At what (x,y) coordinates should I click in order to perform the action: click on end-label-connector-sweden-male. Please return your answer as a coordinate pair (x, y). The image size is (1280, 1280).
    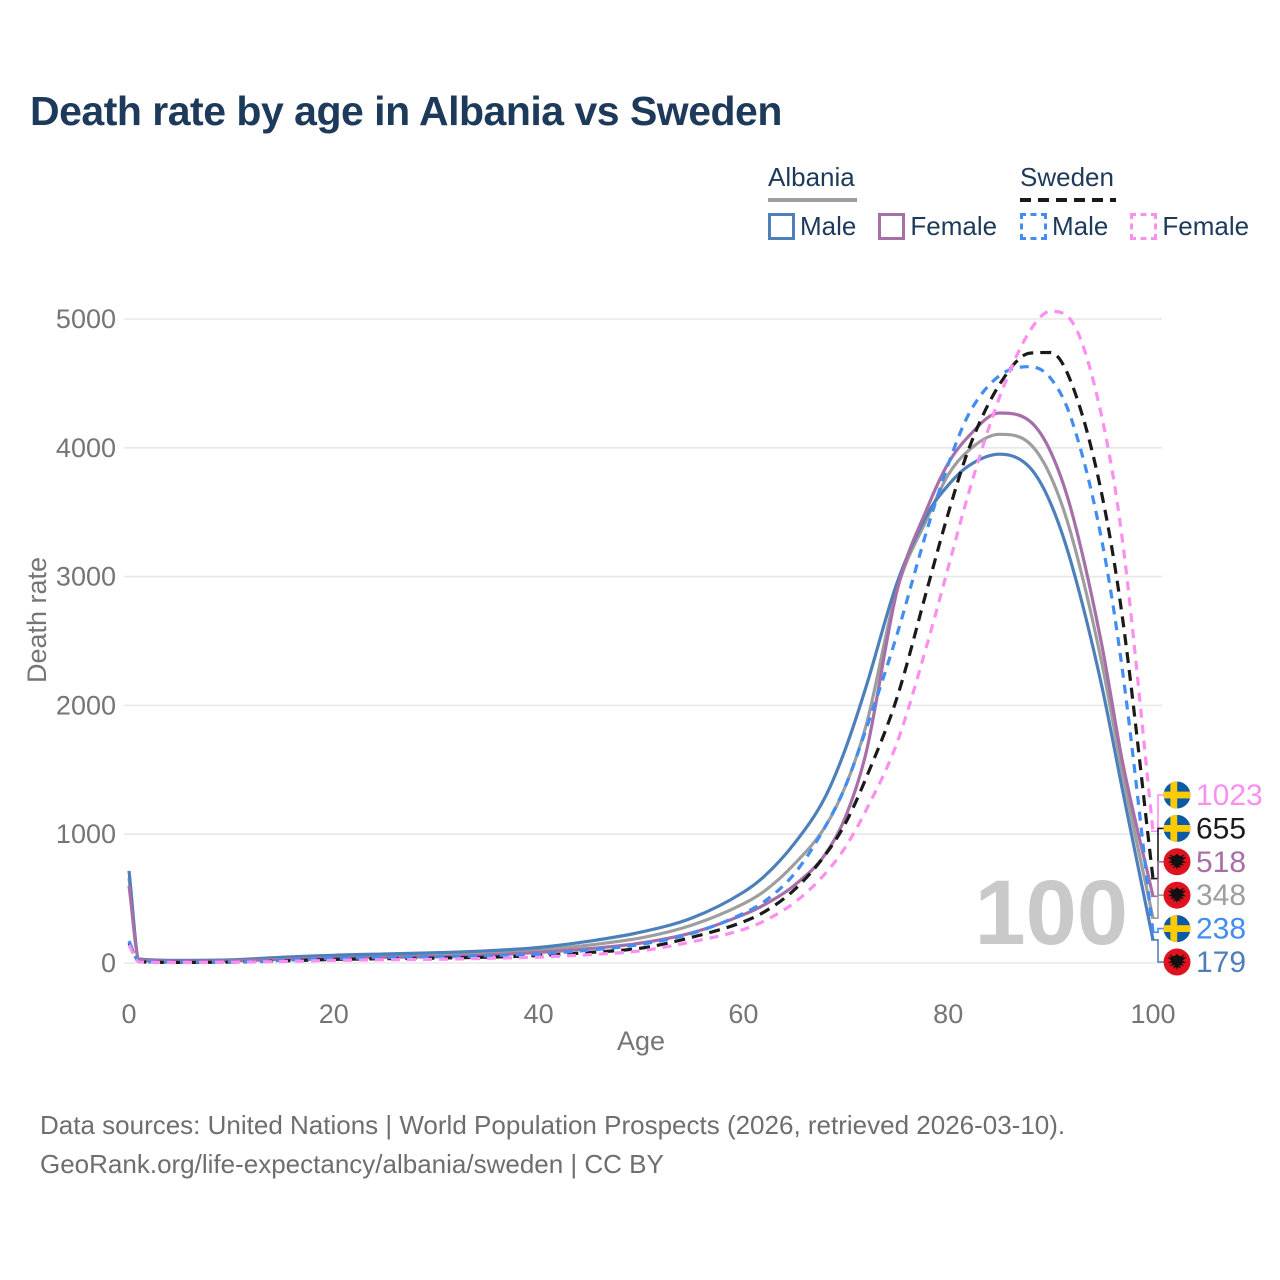
    Looking at the image, I should click on (1157, 930).